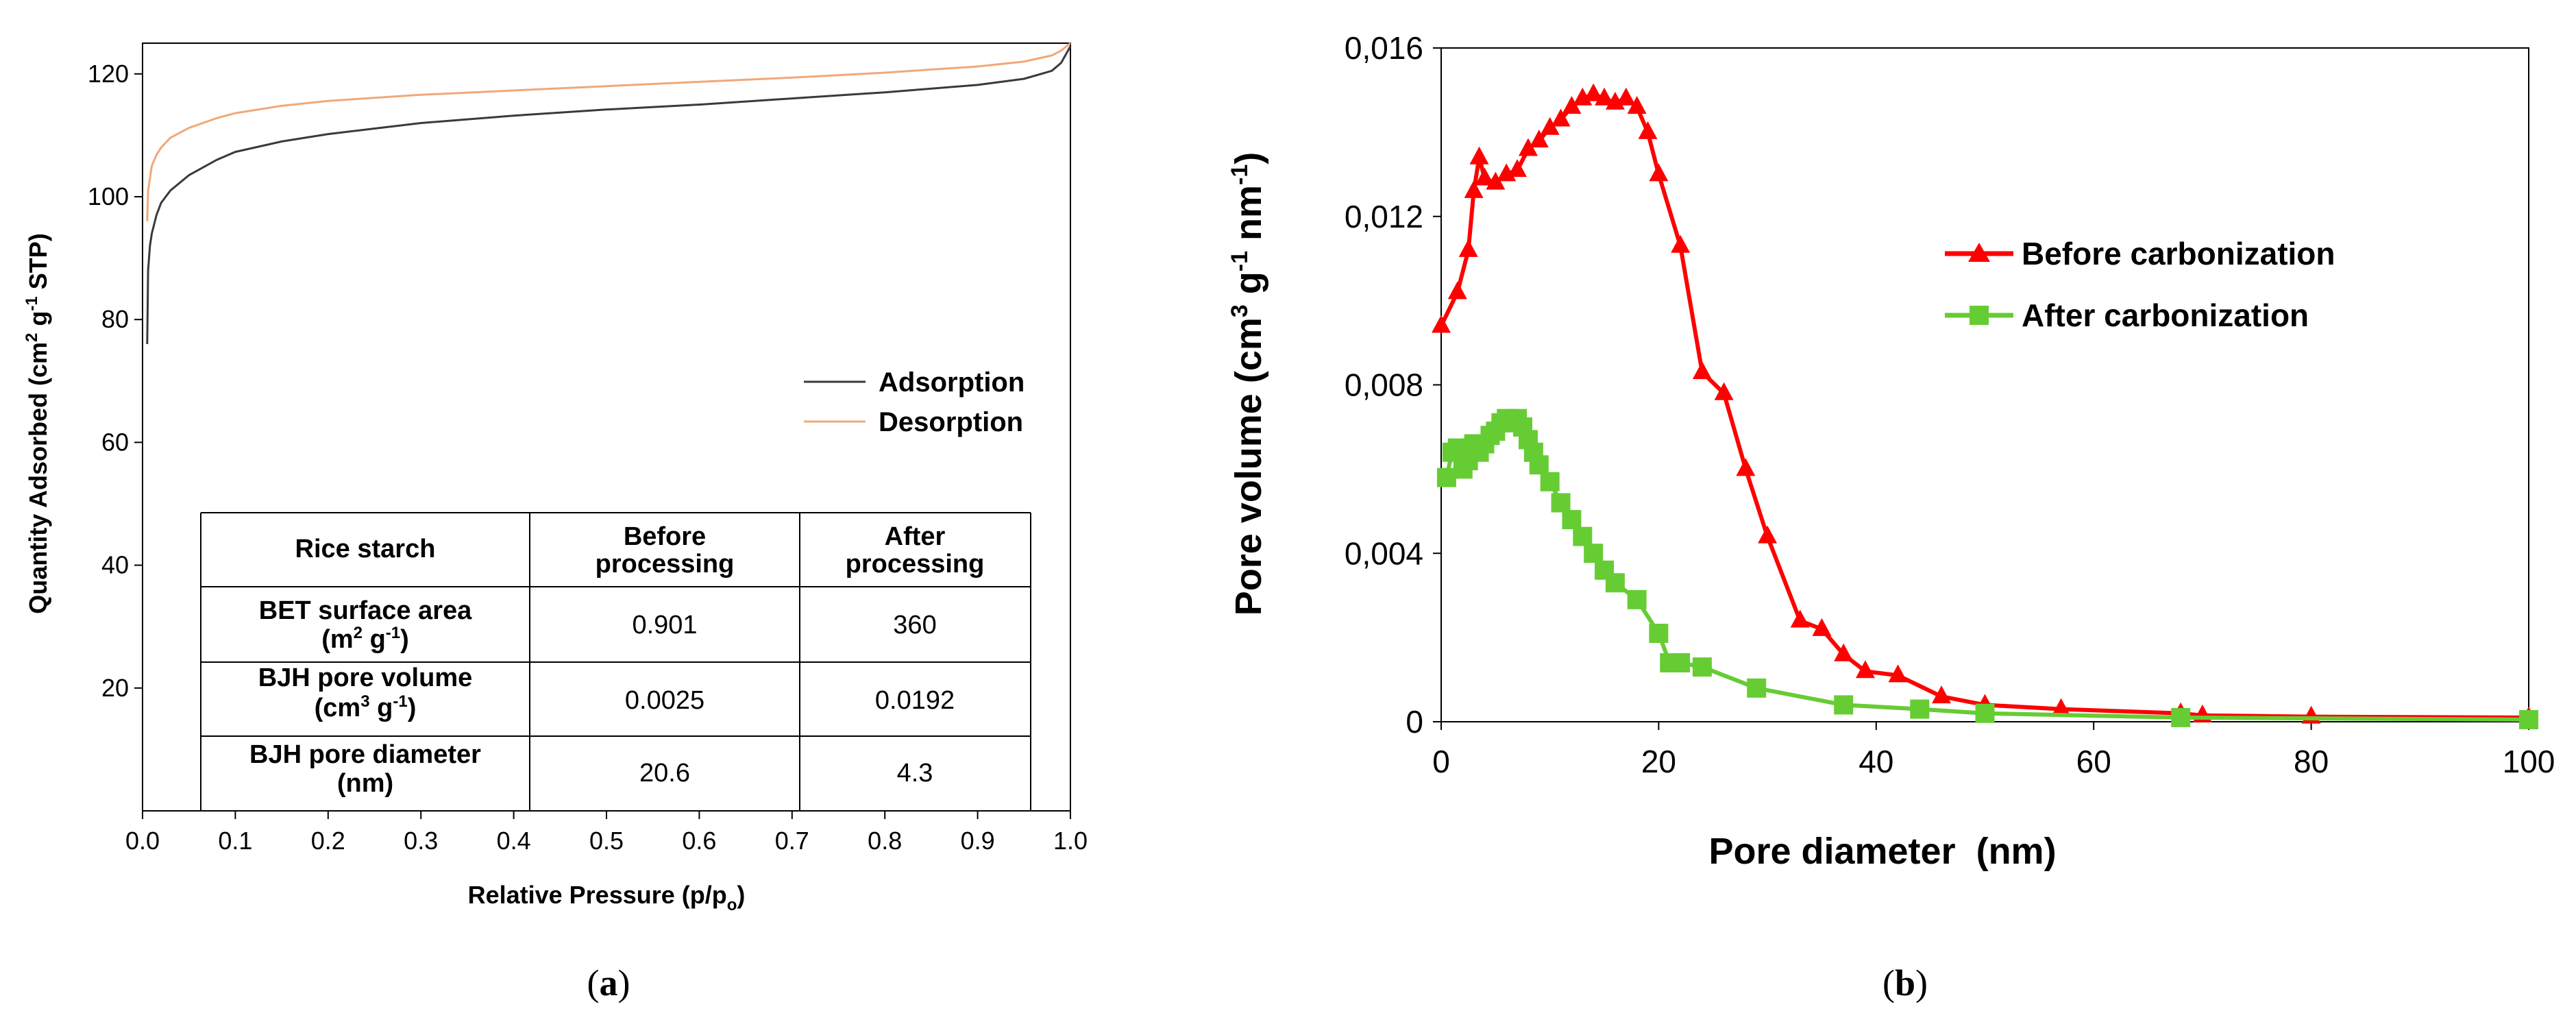  I want to click on y-tick-label: 0,004, so click(1384, 553).